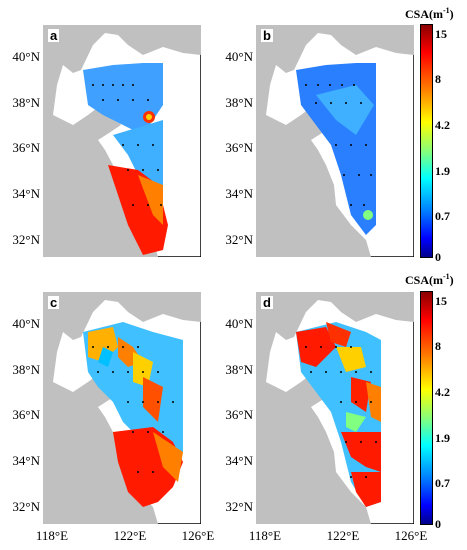 The width and height of the screenshot is (467, 550). I want to click on colorbar-title-top: CSA(m-1), so click(429, 13).